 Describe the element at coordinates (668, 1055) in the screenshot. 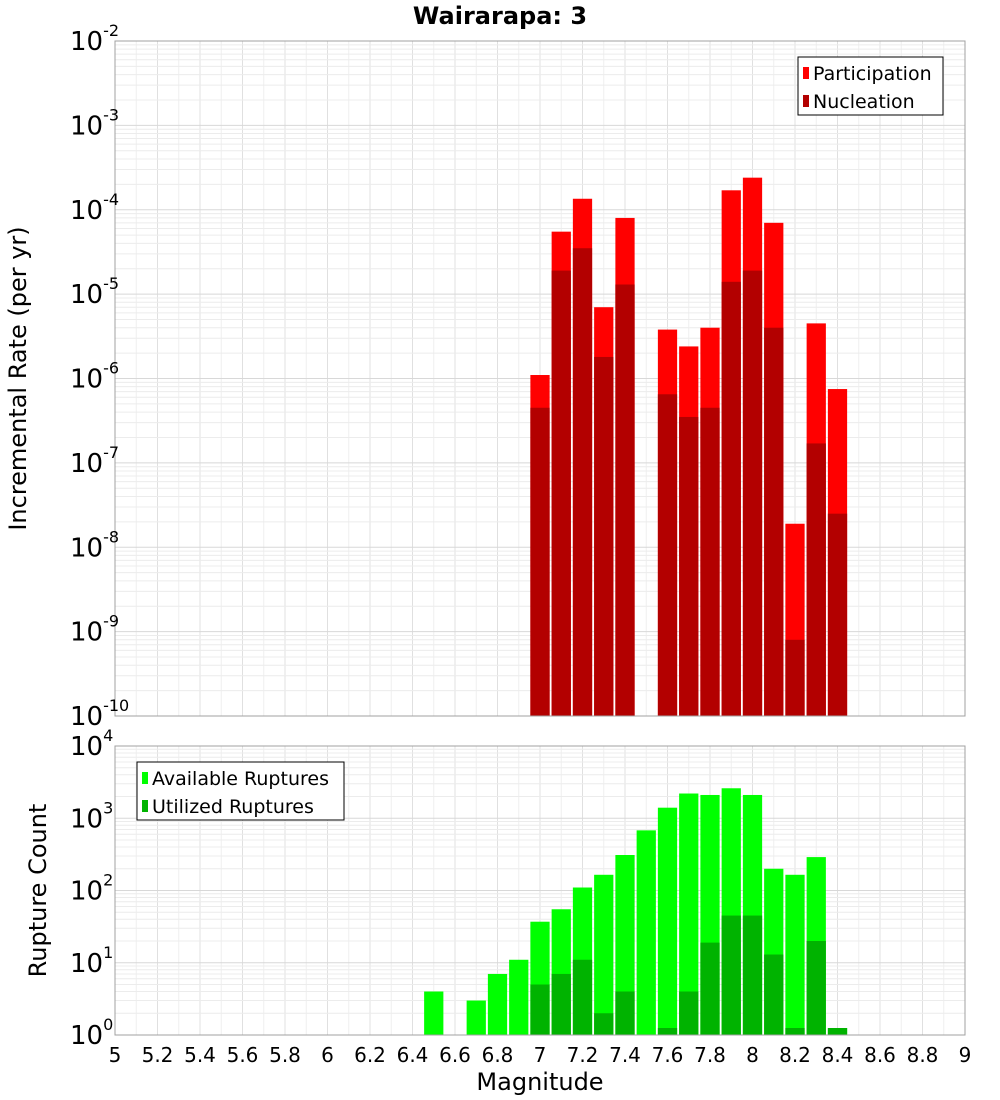

I see `x-tick-label: 7.6` at that location.